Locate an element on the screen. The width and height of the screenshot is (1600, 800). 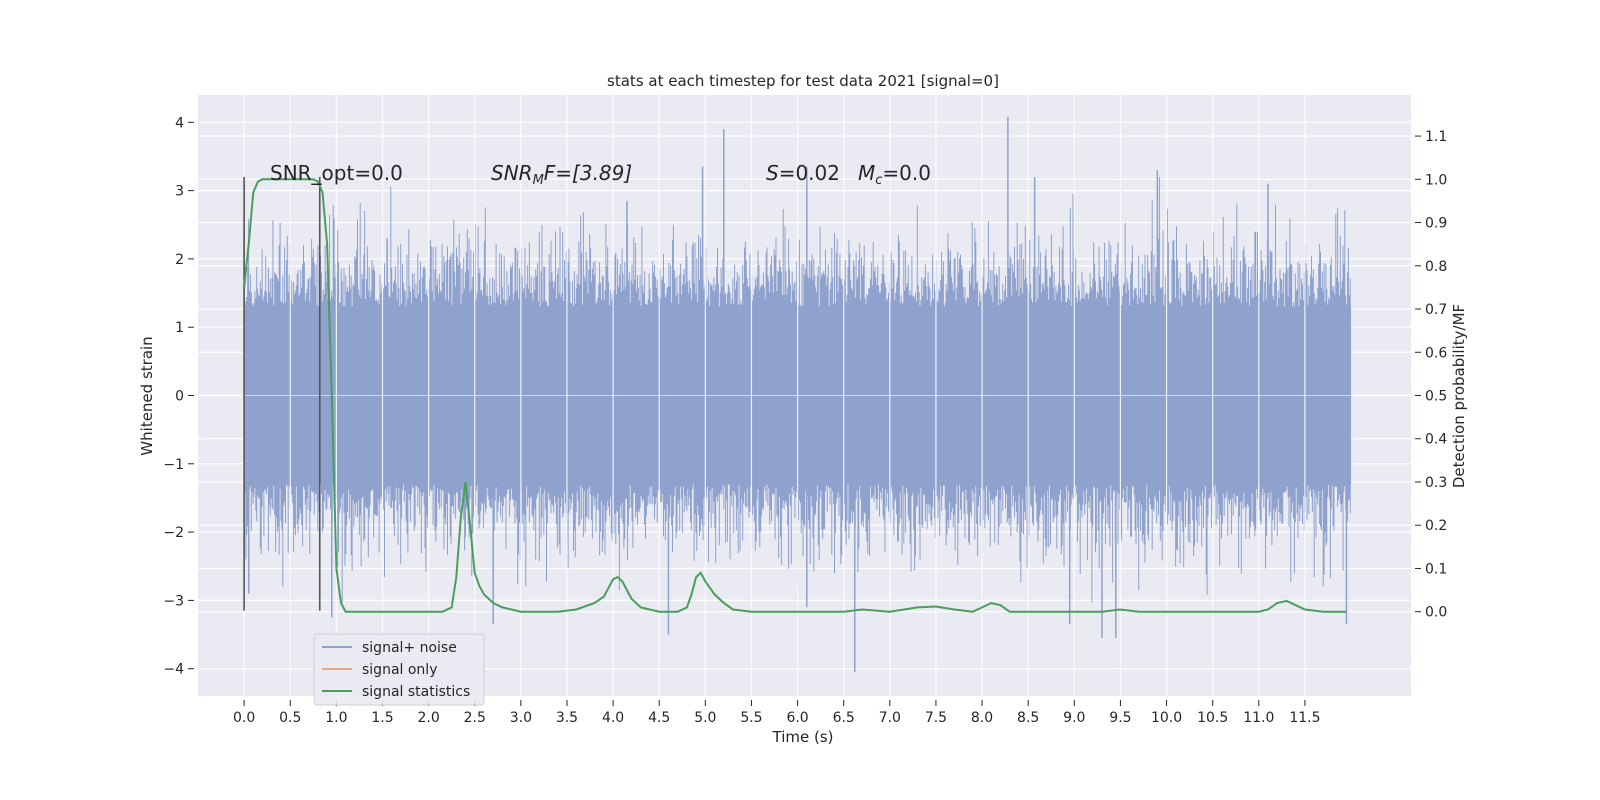
y-tick-label-4: 0 is located at coordinates (179, 397).